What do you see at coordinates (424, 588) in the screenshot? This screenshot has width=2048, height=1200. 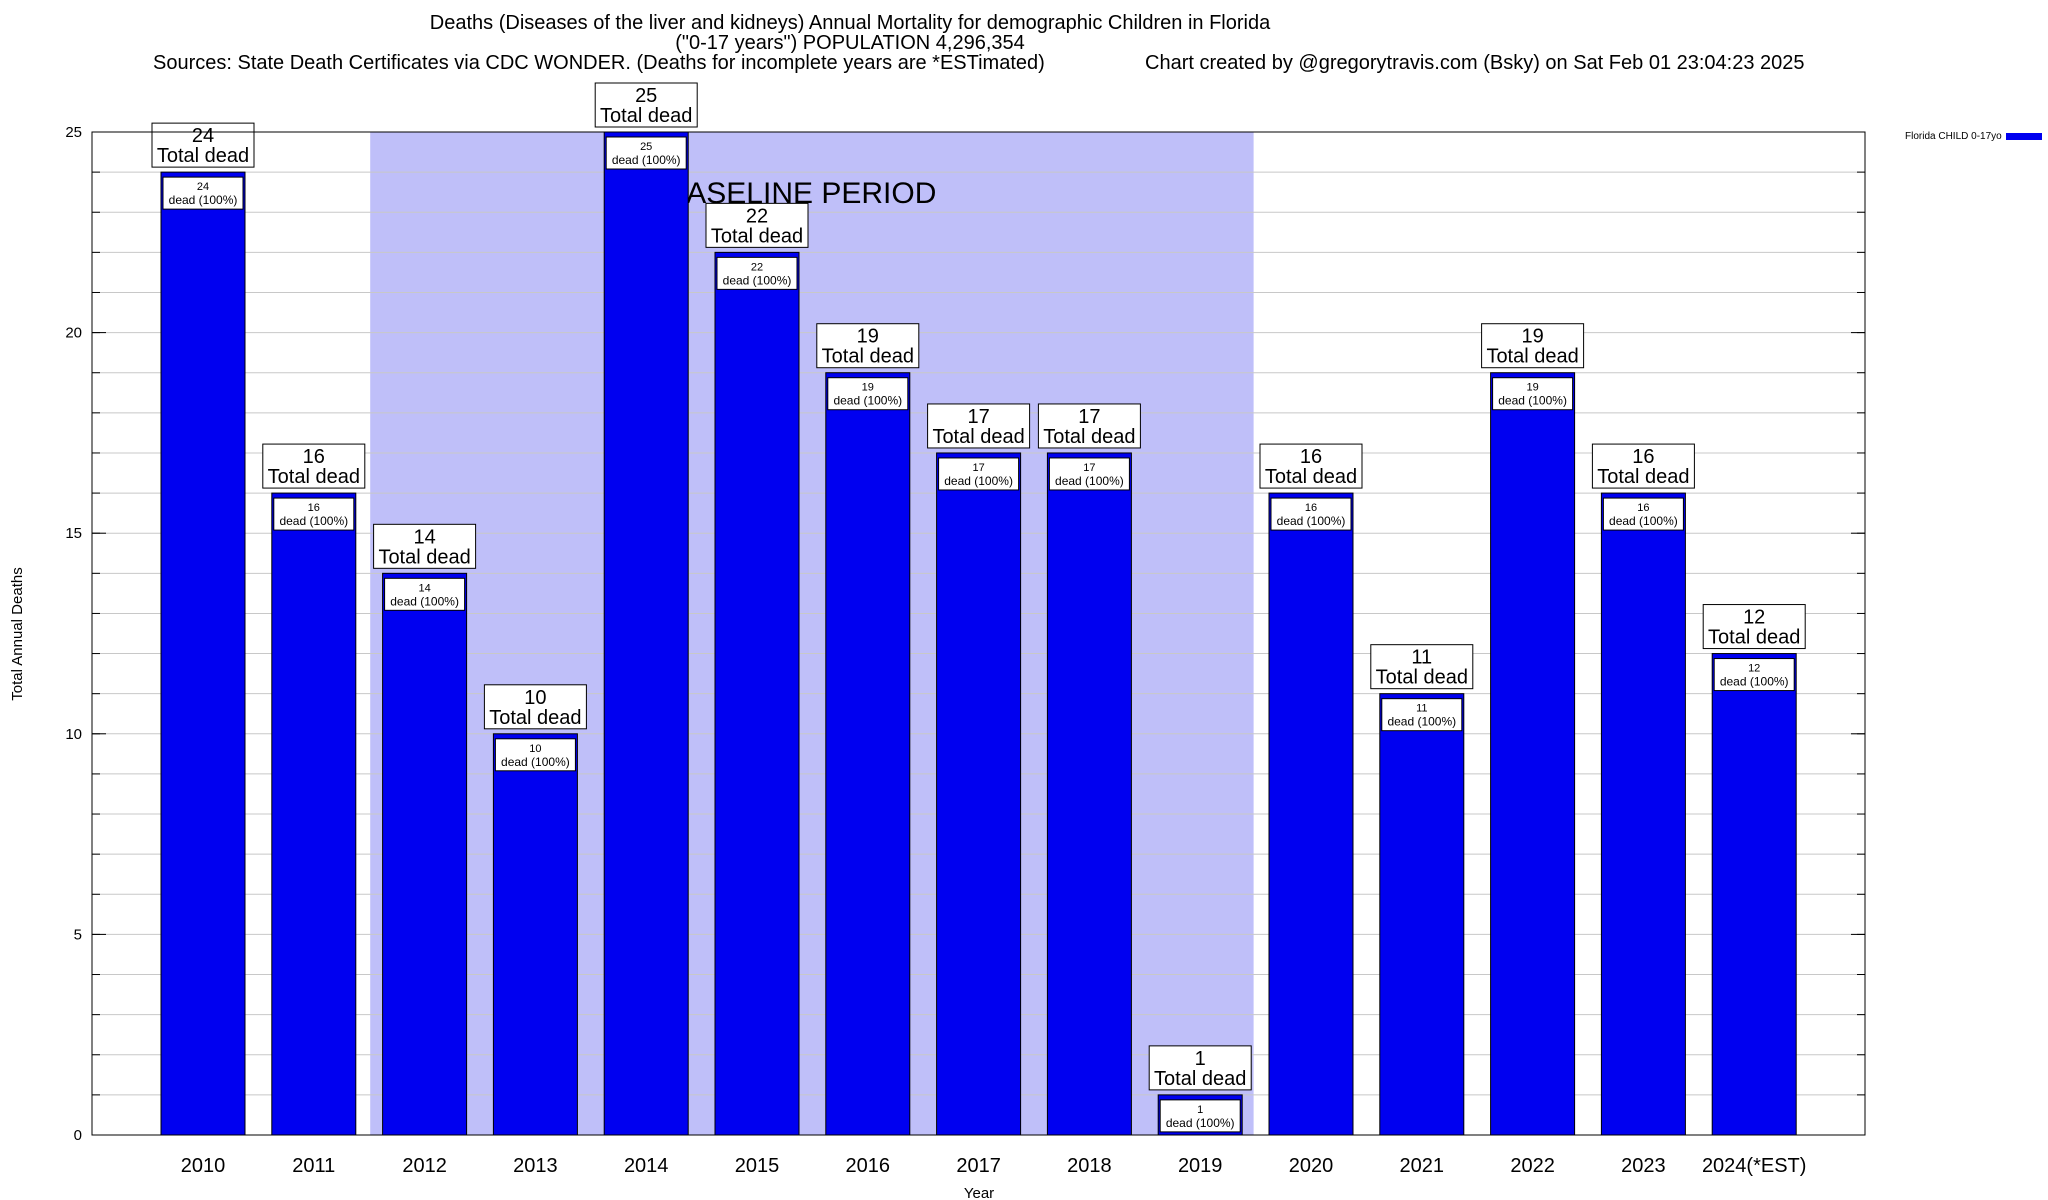 I see `bar-inner-value: 14` at bounding box center [424, 588].